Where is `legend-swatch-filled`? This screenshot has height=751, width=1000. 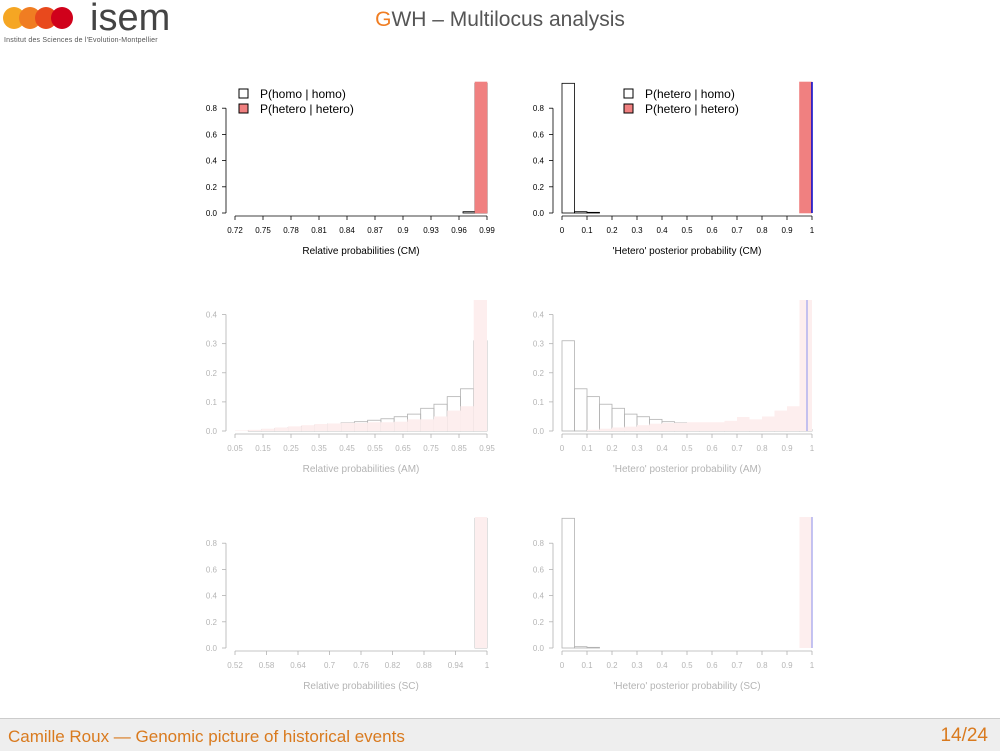
legend-swatch-filled is located at coordinates (628, 108).